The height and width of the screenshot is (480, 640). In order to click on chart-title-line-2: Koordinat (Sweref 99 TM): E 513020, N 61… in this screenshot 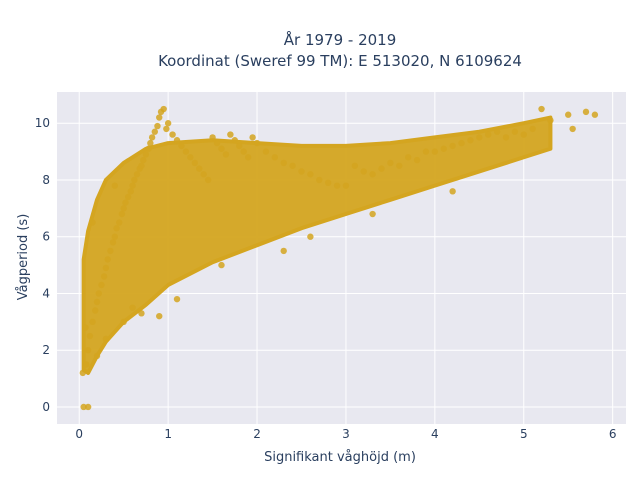, I will do `click(340, 61)`.